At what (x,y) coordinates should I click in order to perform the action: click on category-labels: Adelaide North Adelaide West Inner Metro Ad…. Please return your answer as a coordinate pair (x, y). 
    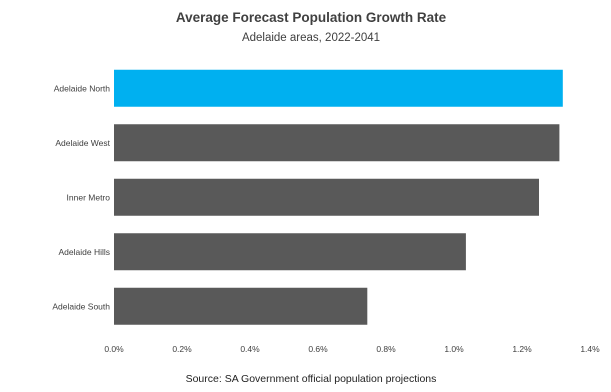
    Looking at the image, I should click on (81, 197).